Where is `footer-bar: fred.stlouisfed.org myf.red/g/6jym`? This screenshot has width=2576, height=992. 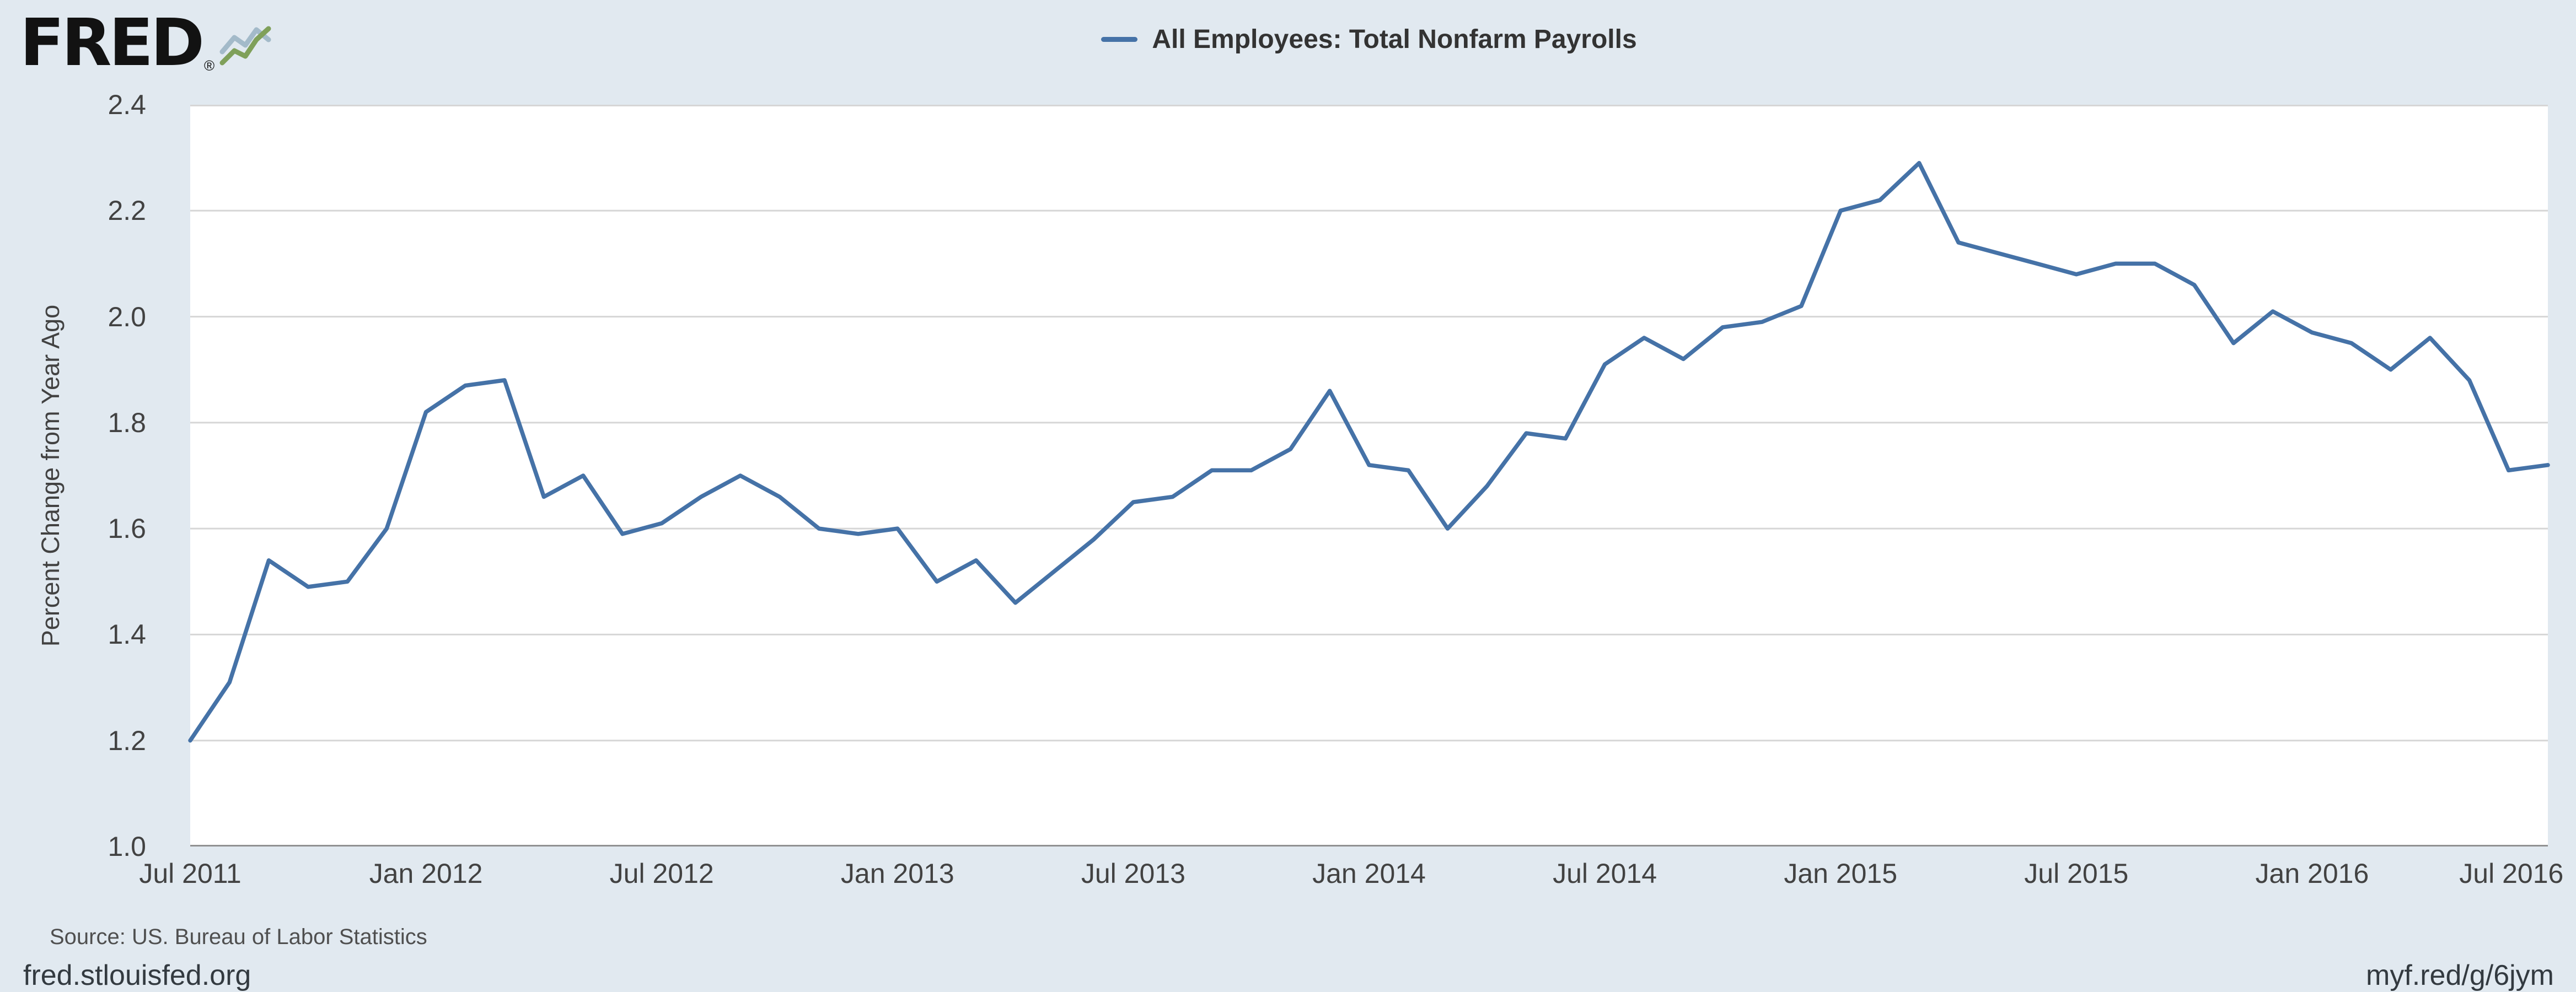 footer-bar: fred.stlouisfed.org myf.red/g/6jym is located at coordinates (1288, 975).